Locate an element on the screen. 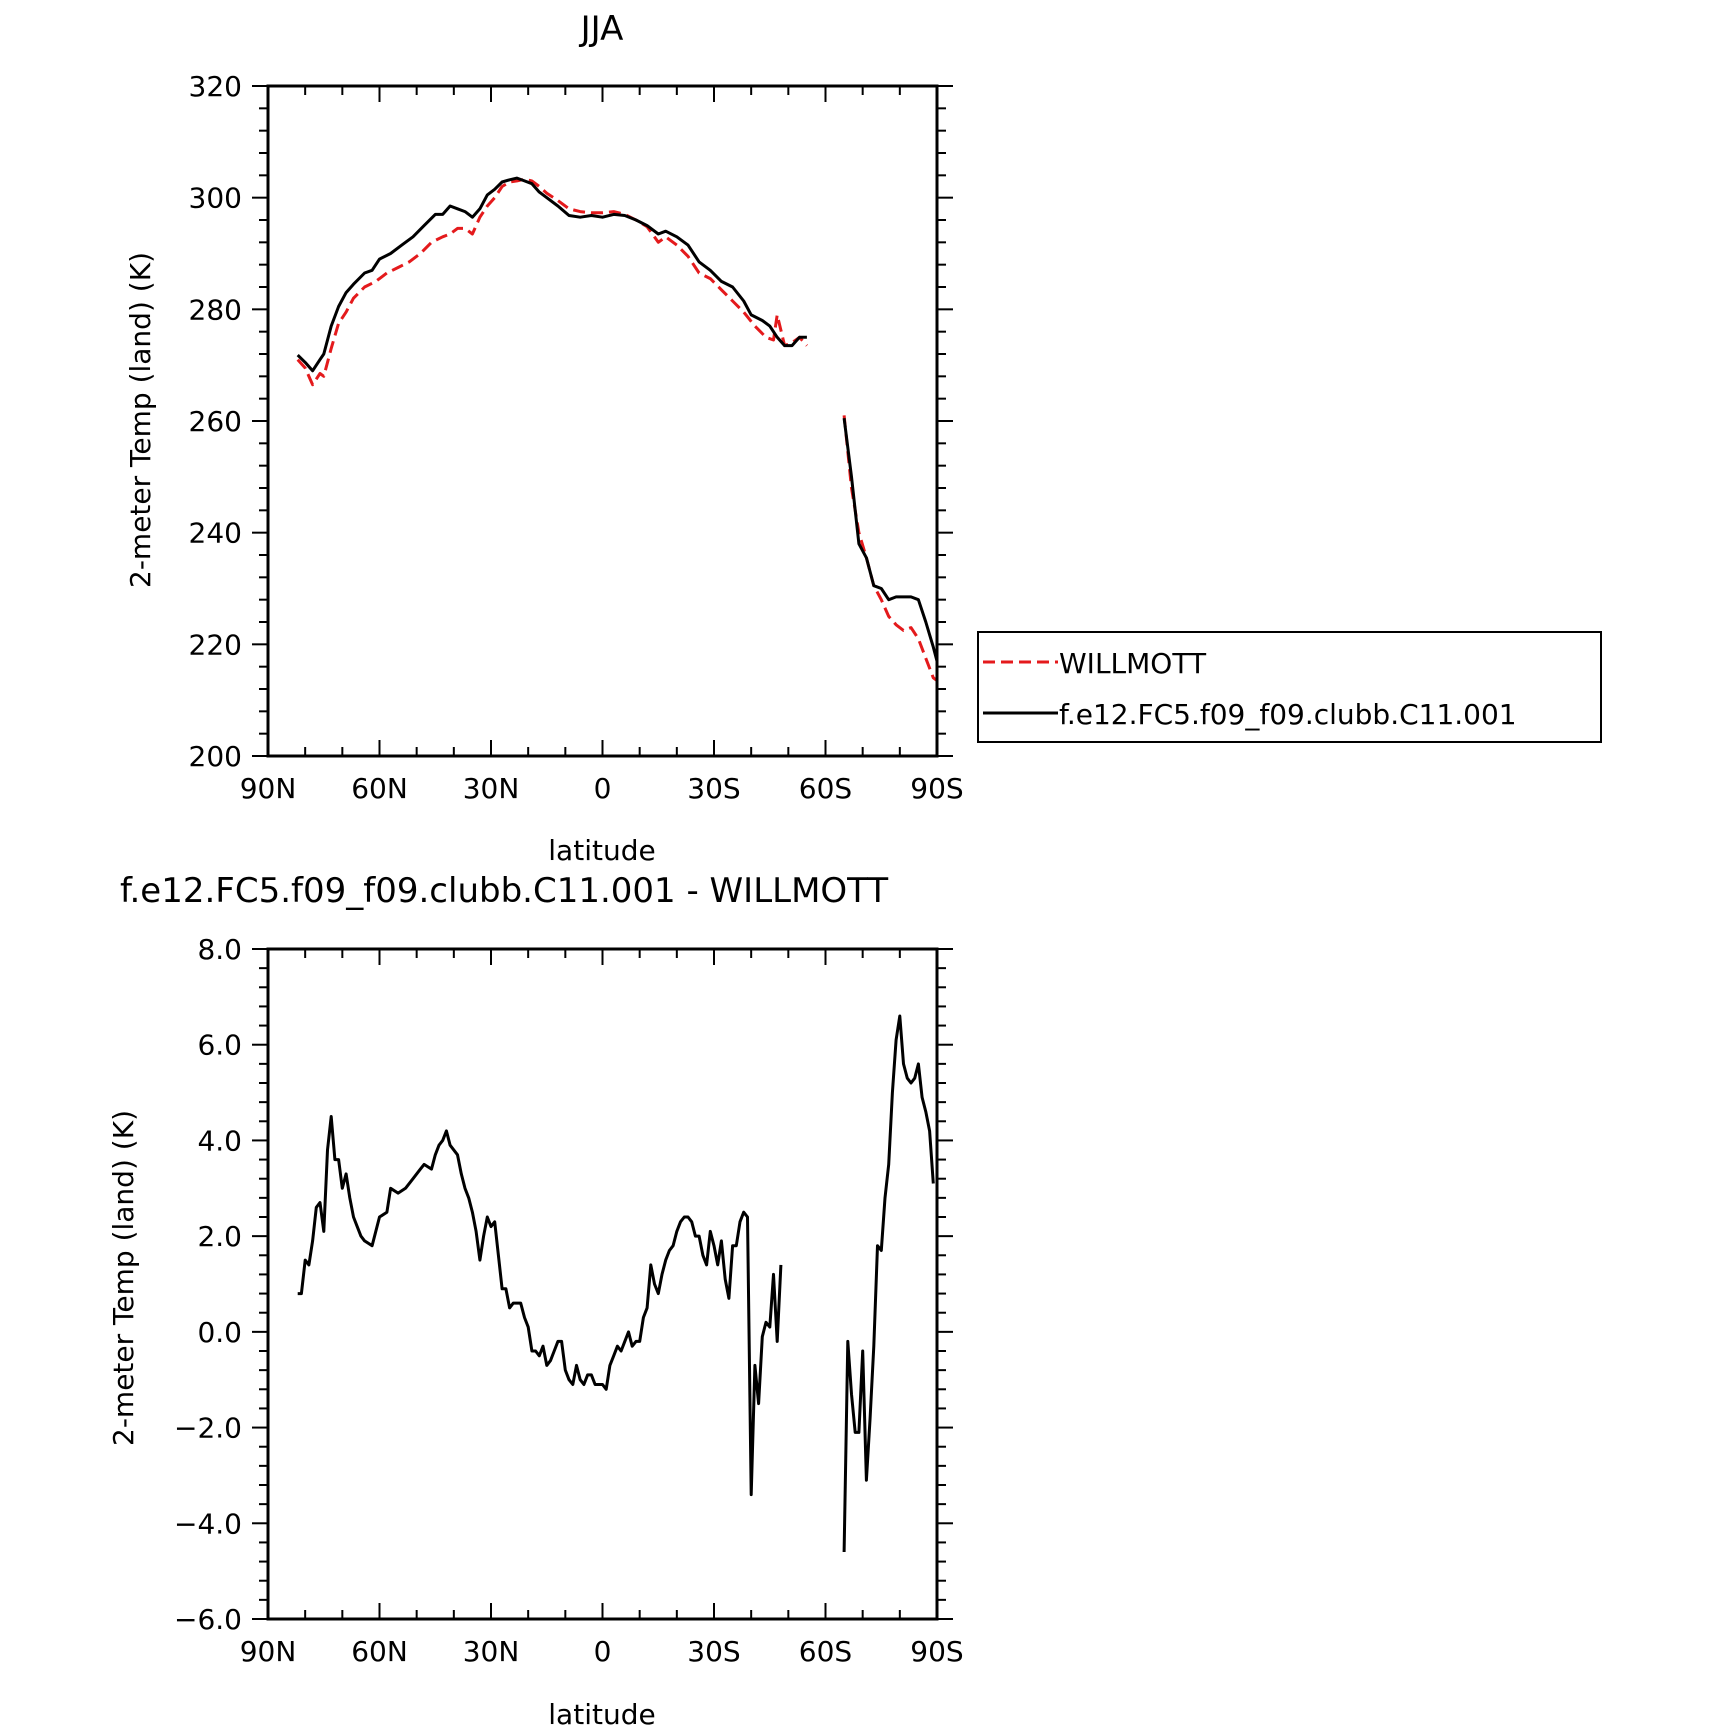  y-tick-label: 0.0 is located at coordinates (219, 1332).